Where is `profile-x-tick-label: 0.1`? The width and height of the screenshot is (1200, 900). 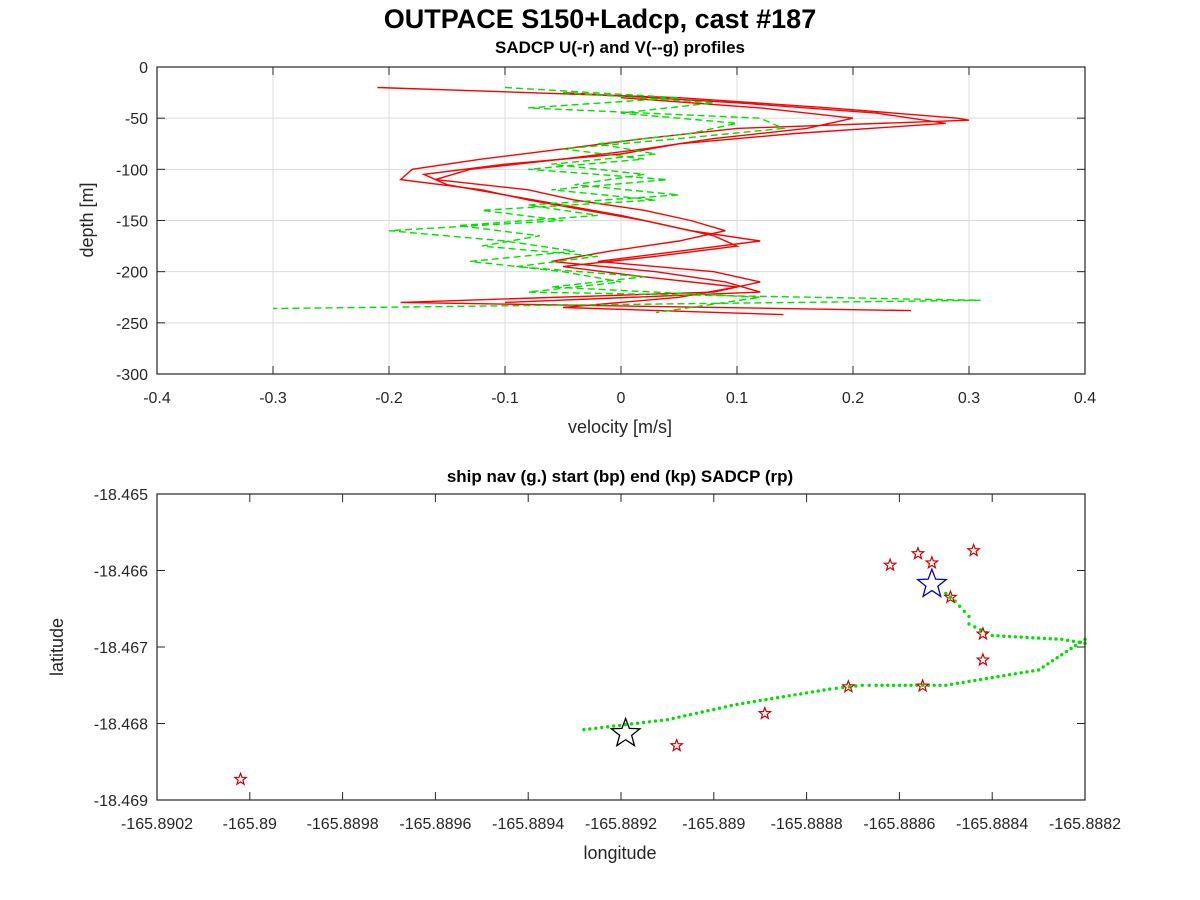
profile-x-tick-label: 0.1 is located at coordinates (737, 398).